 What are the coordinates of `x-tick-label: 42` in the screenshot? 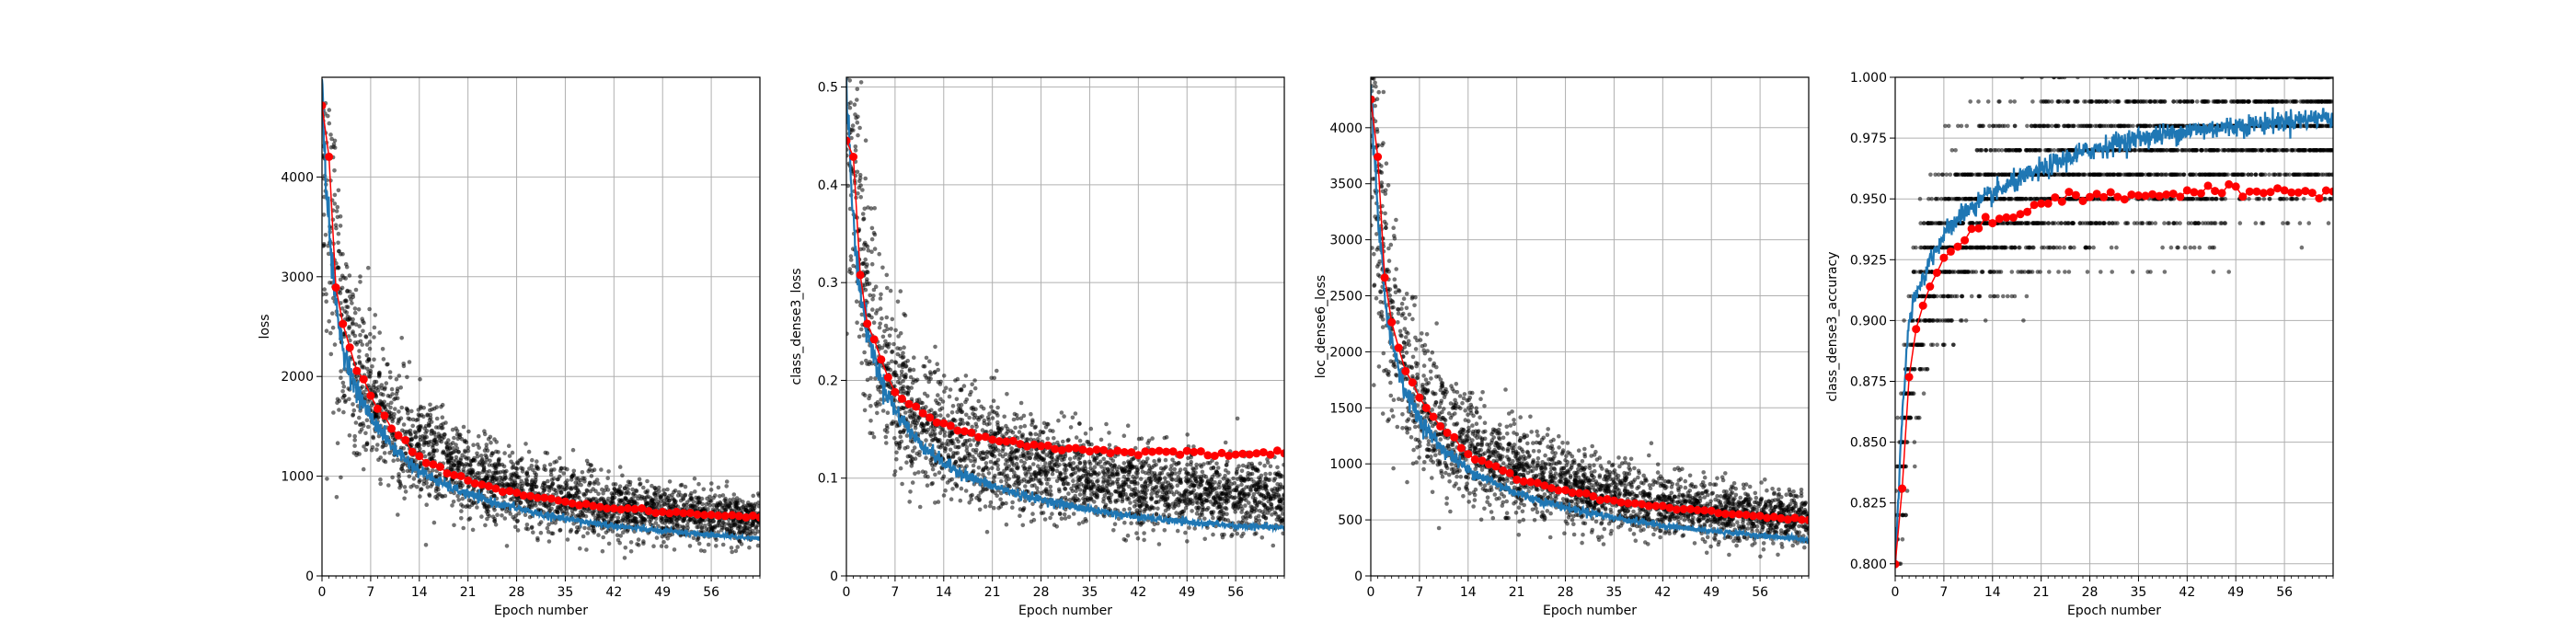 It's located at (613, 592).